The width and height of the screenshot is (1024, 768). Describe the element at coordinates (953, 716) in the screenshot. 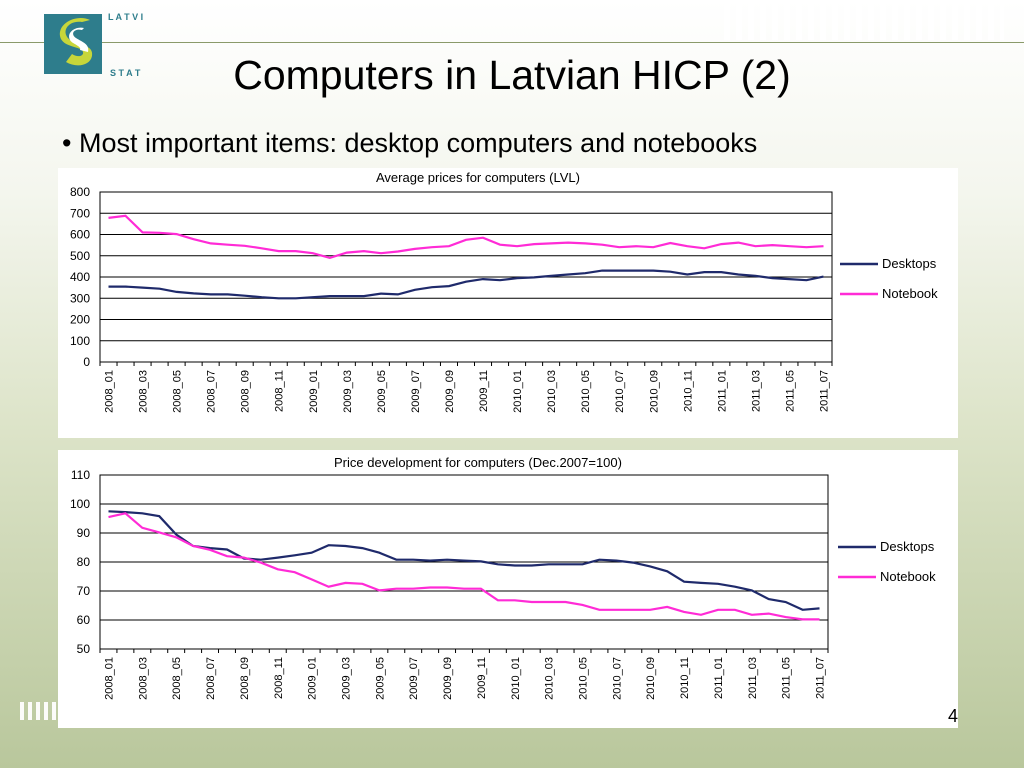

I see `page-number: 4` at that location.